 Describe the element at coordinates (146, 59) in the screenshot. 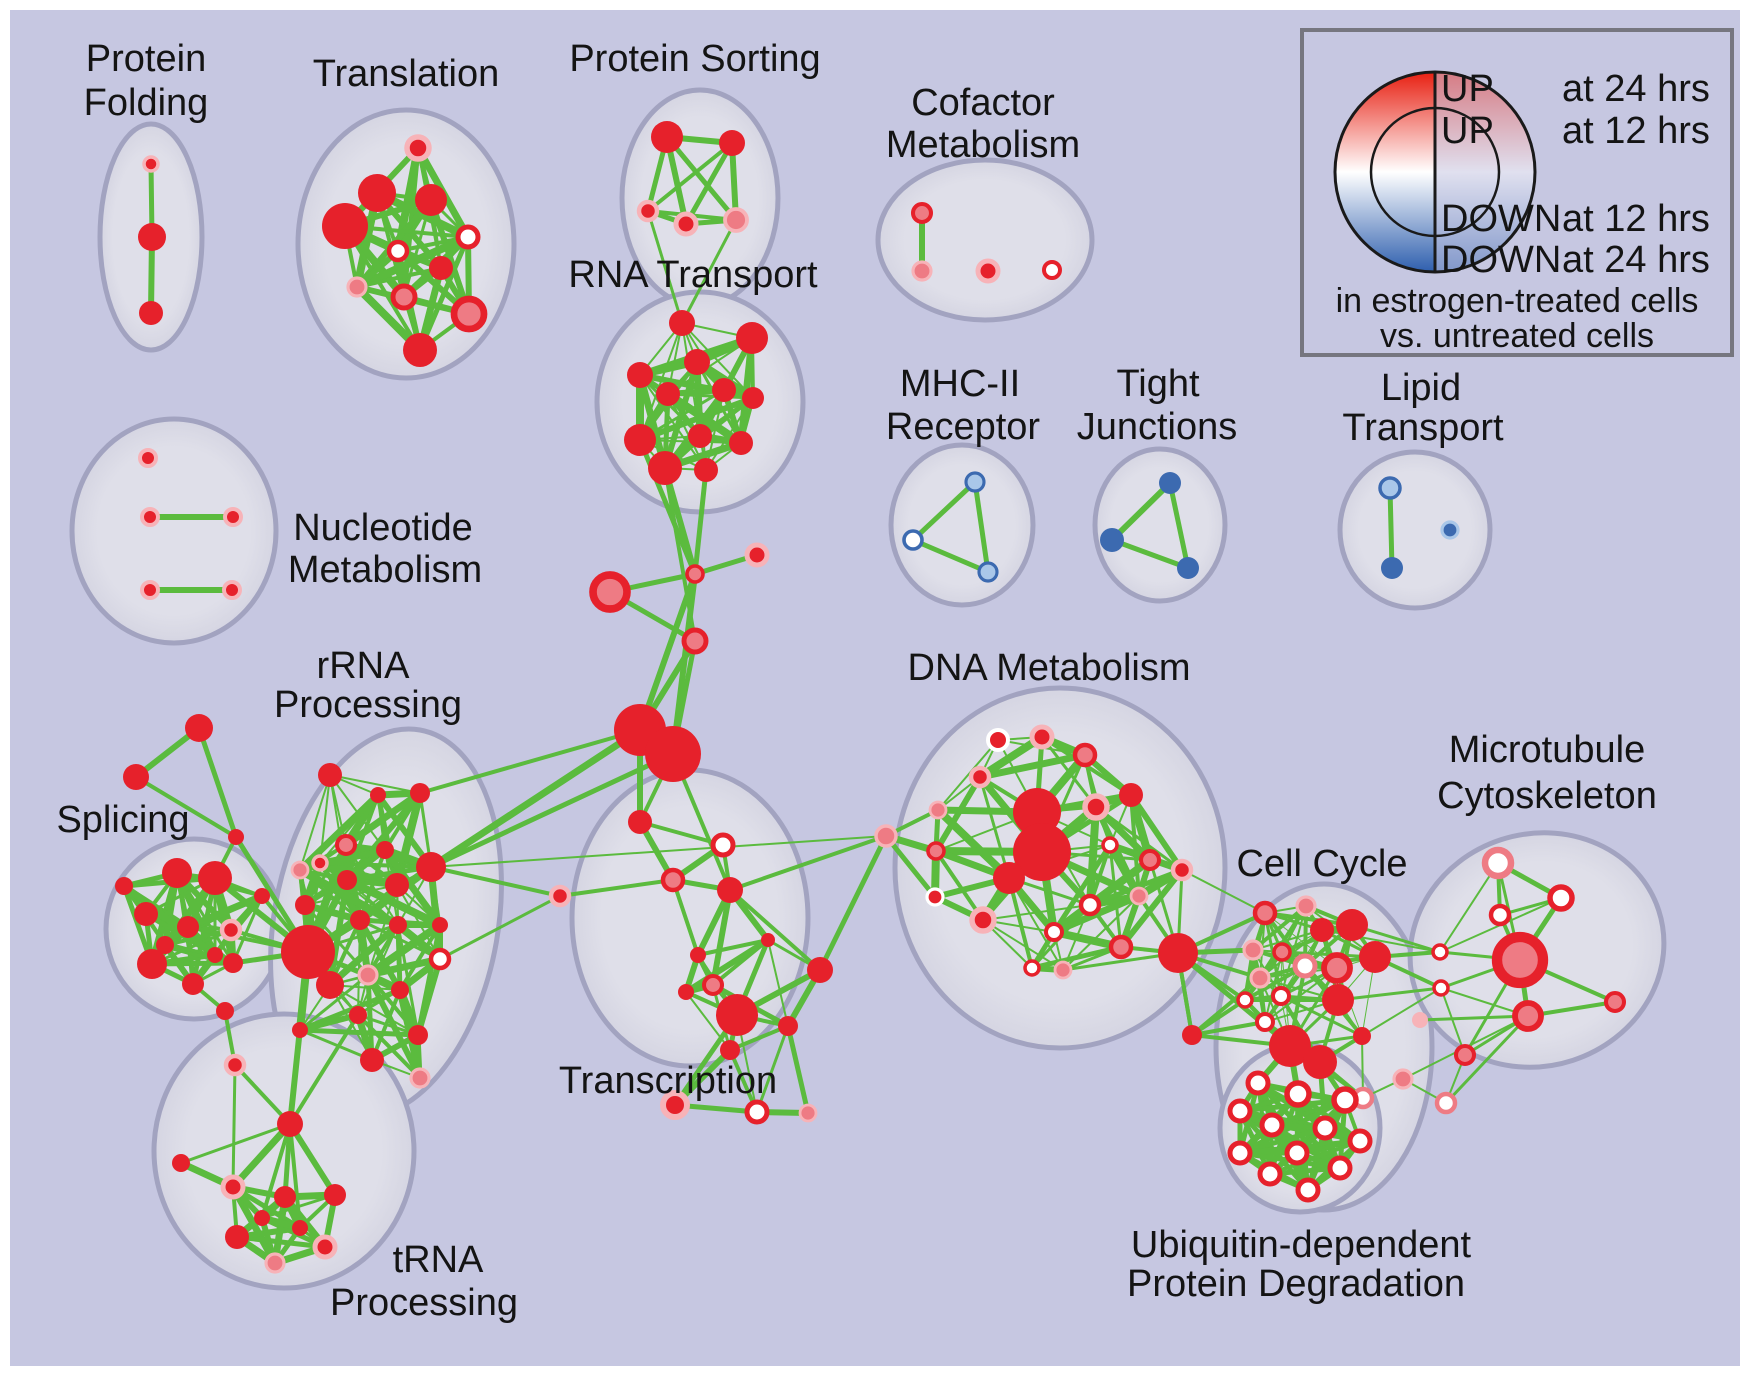

I see `cluster-label-pf: Protein` at that location.